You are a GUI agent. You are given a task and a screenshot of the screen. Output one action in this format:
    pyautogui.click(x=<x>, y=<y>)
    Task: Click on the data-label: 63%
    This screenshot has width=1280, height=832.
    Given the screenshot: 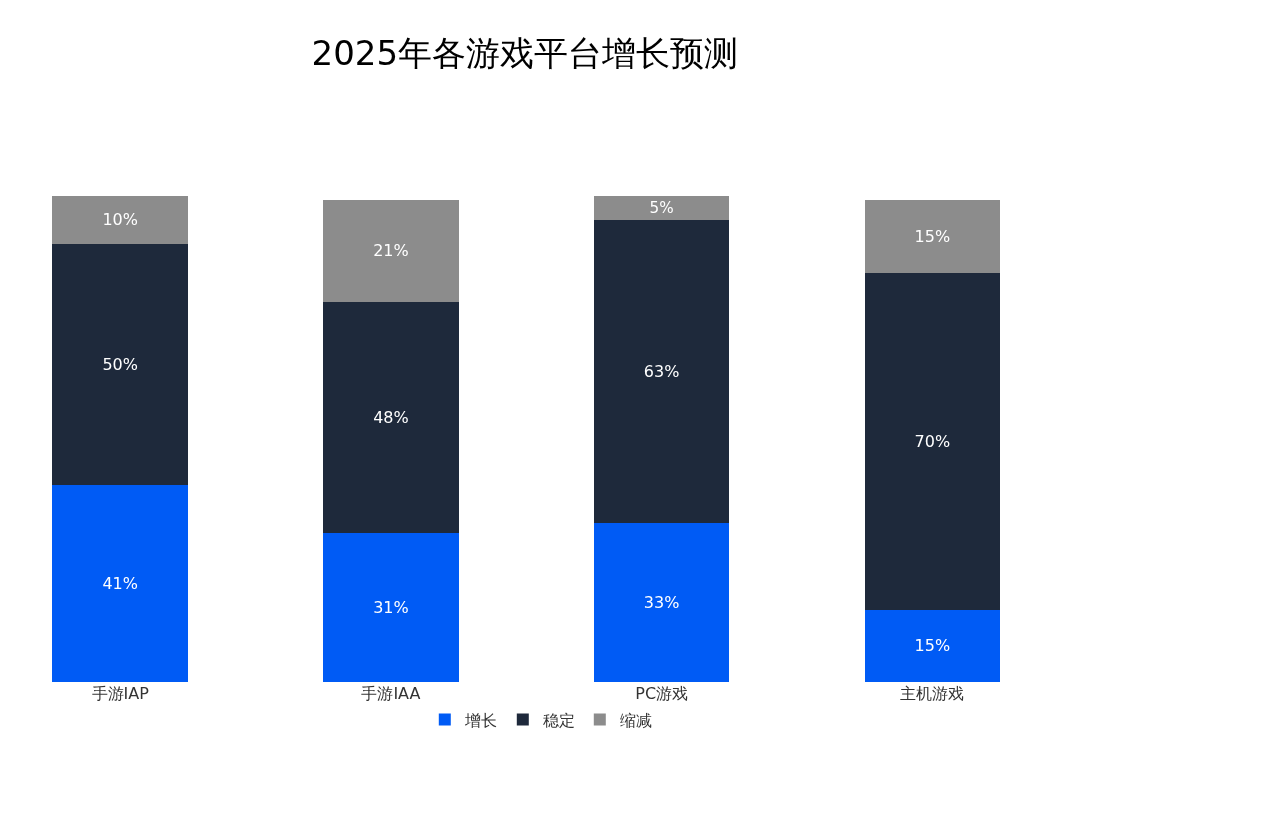 What is the action you would take?
    pyautogui.click(x=661, y=371)
    